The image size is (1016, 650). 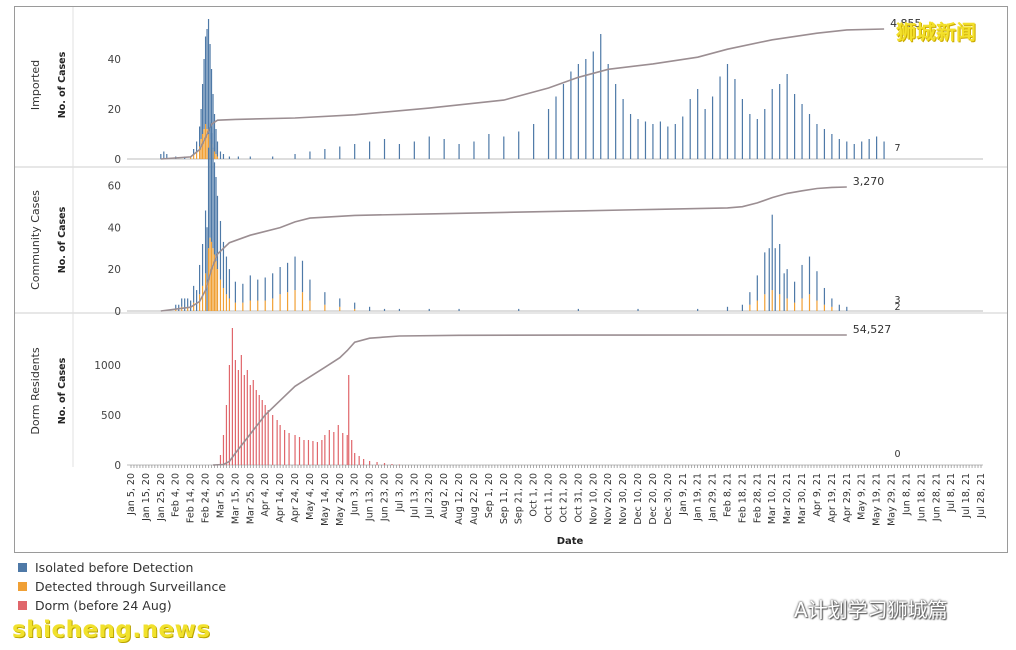 What do you see at coordinates (936, 497) in the screenshot?
I see `x-tick-label: Jun 28, 21` at bounding box center [936, 497].